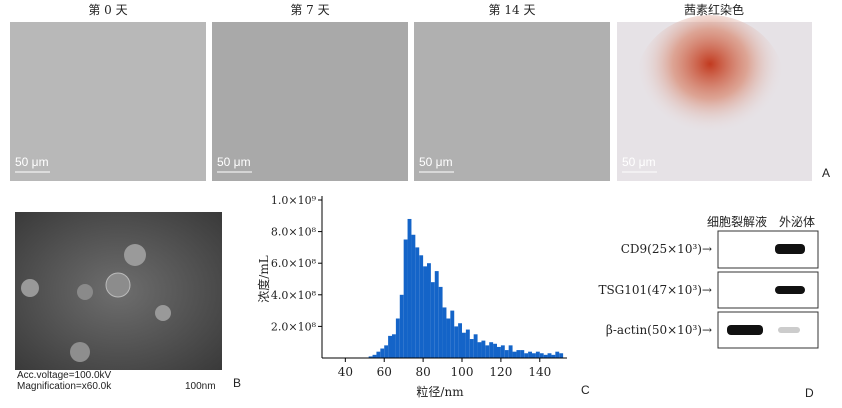  What do you see at coordinates (384, 372) in the screenshot?
I see `x-tick-label: 60` at bounding box center [384, 372].